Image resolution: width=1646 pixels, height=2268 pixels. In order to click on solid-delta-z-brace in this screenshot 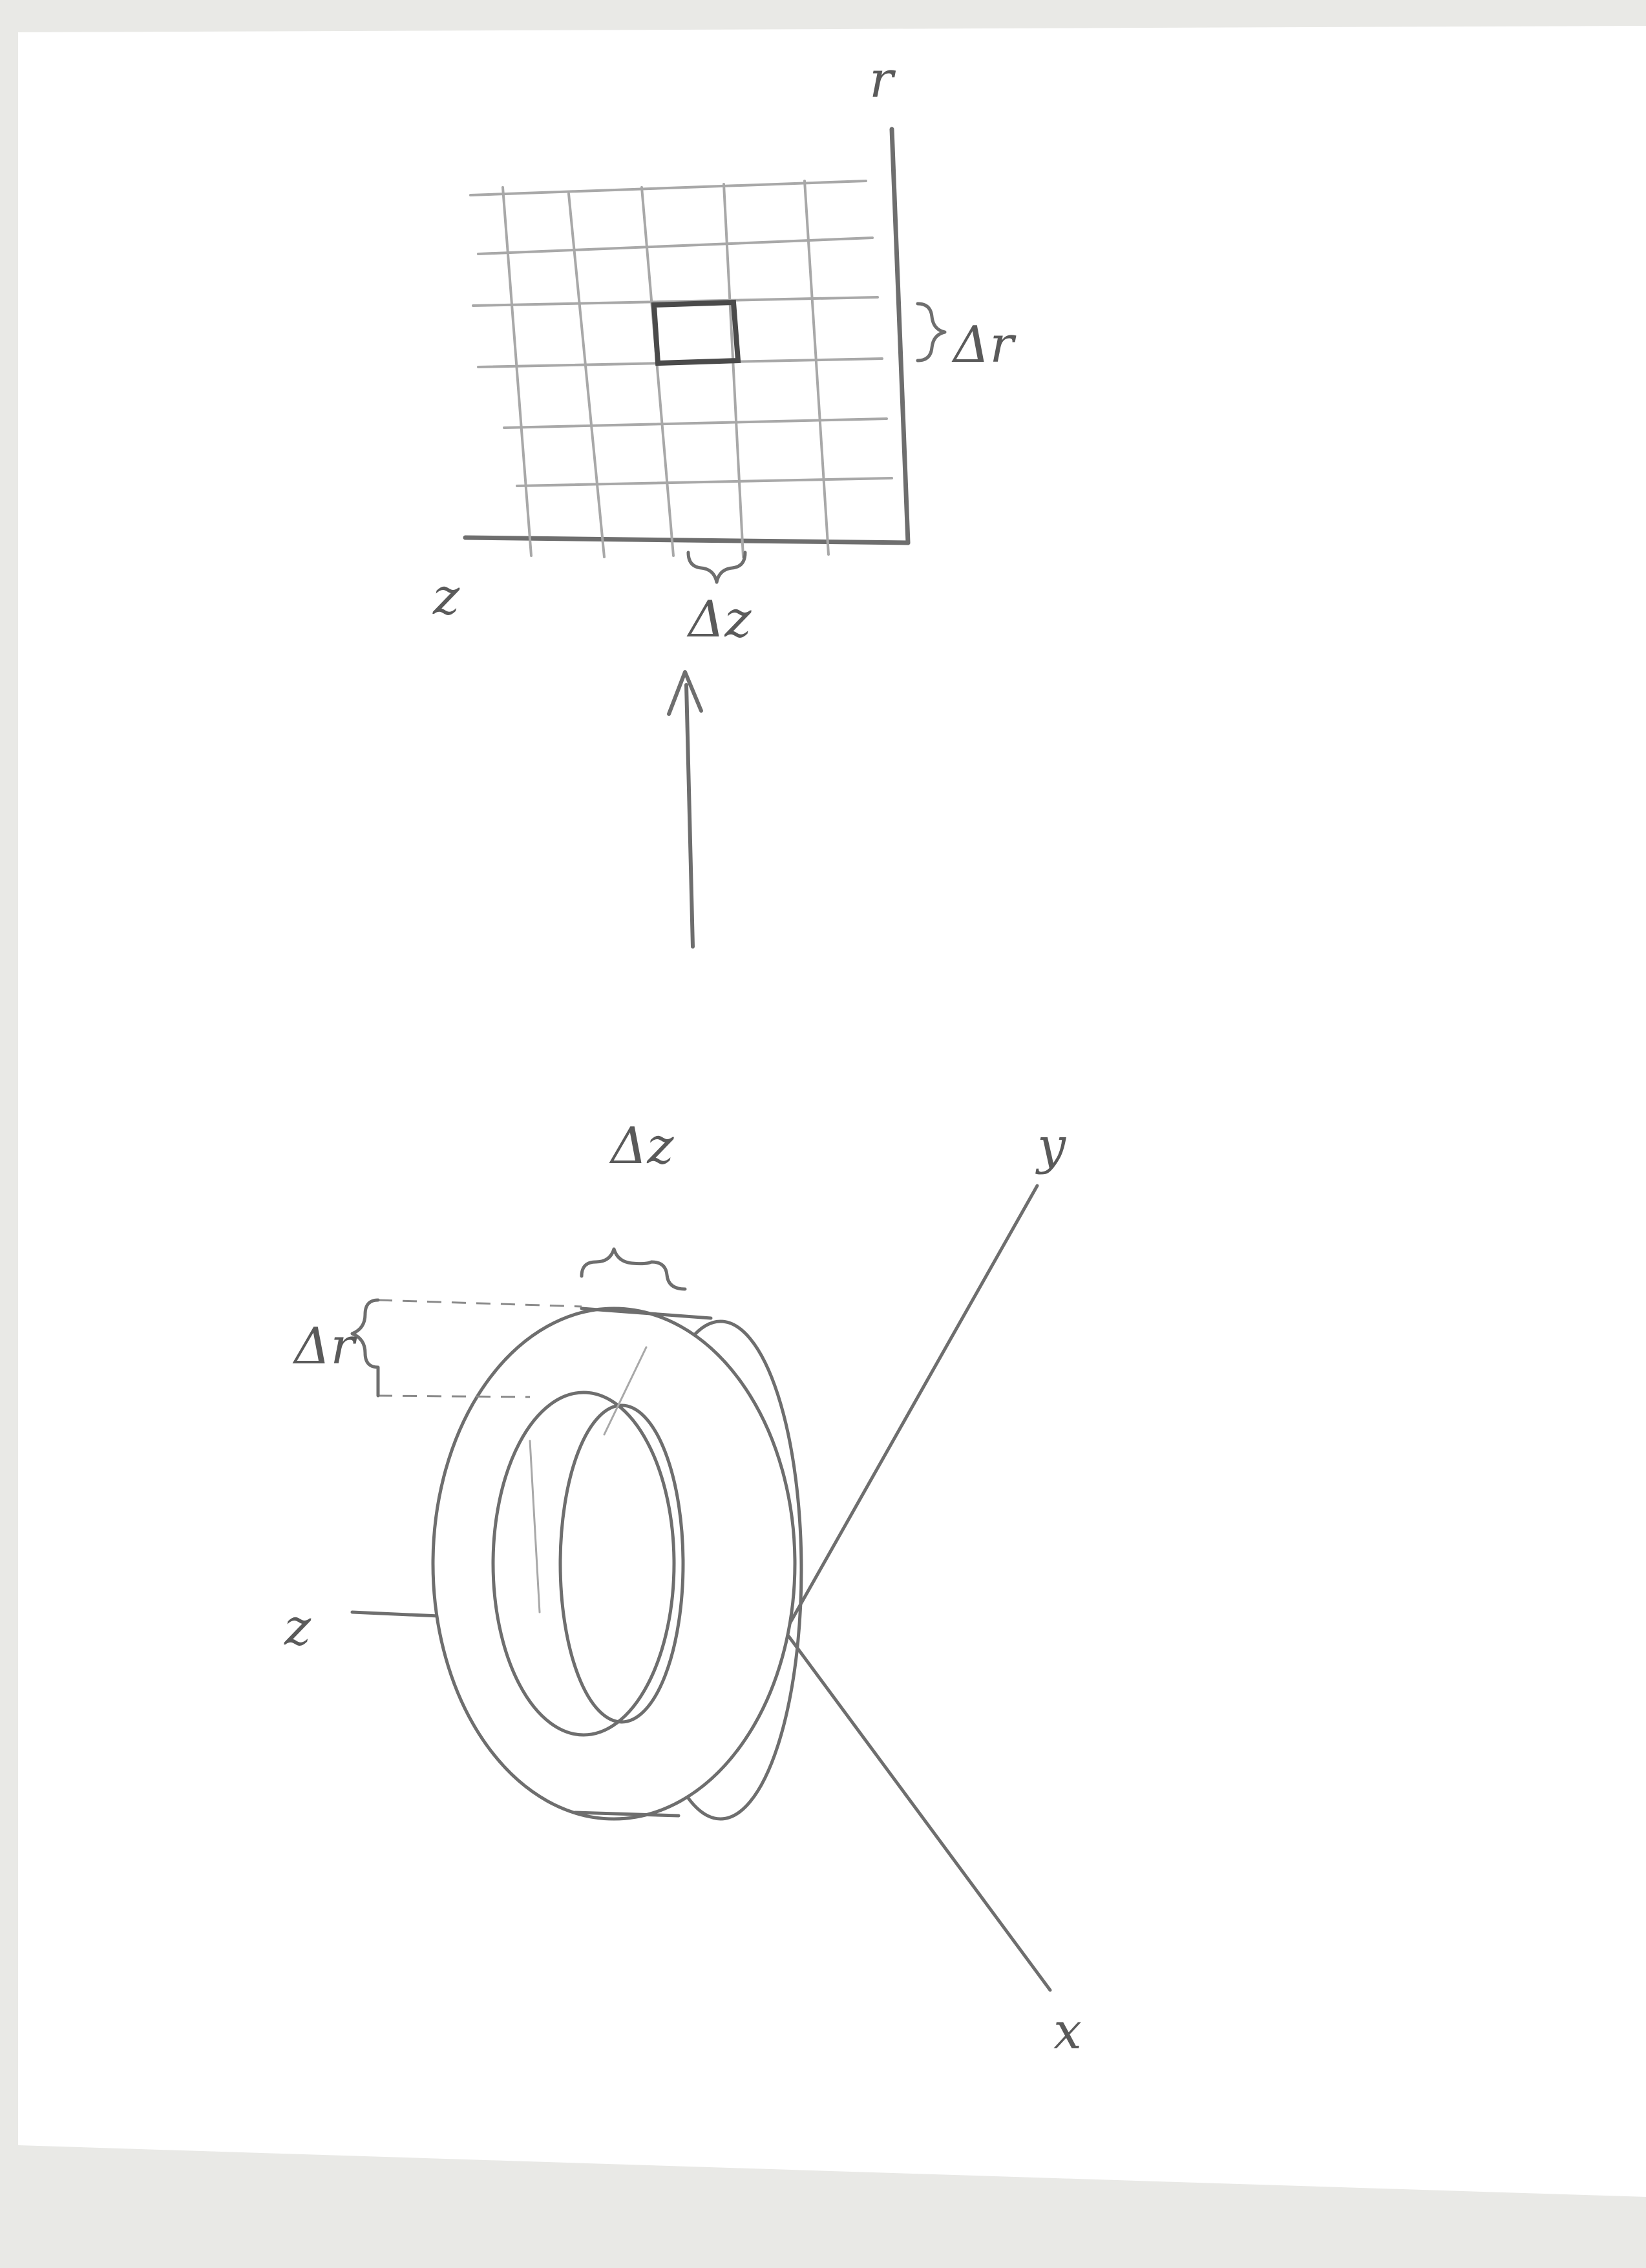, I will do `click(633, 1269)`.